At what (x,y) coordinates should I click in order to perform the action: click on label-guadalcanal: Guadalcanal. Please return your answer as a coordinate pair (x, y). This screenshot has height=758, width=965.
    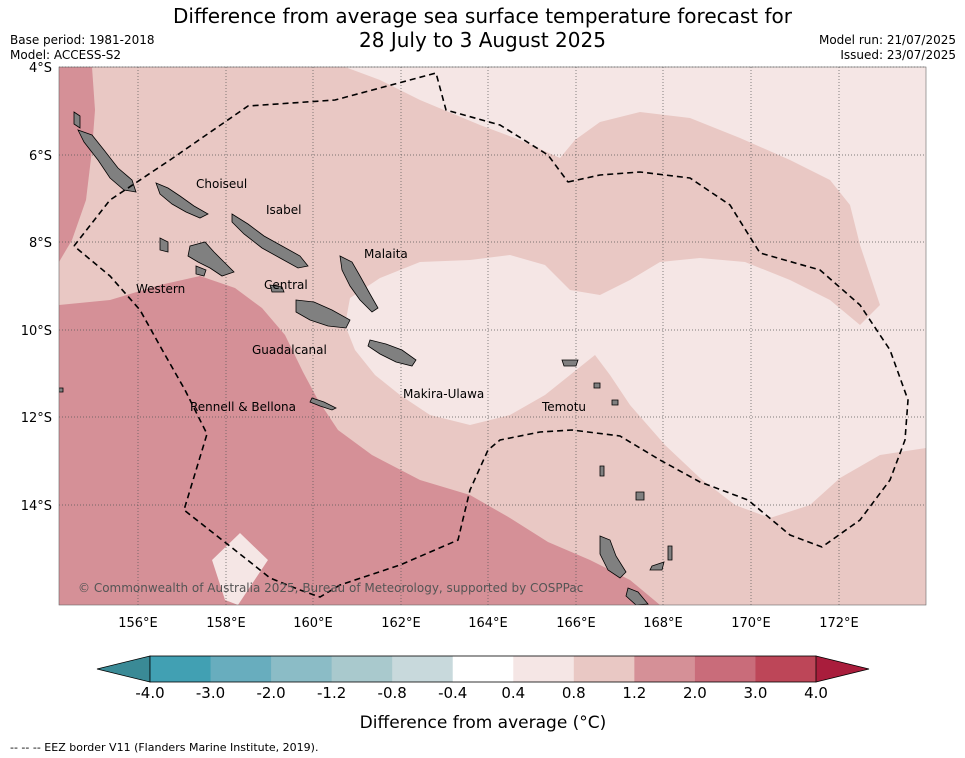
    Looking at the image, I should click on (289, 350).